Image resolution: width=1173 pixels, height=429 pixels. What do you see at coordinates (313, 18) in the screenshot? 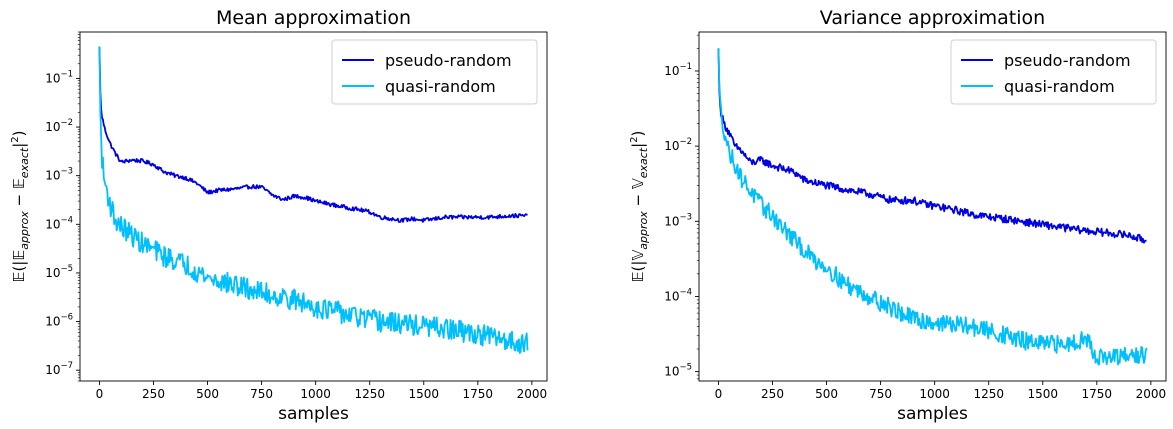
I see `chart-title: Mean approximation` at bounding box center [313, 18].